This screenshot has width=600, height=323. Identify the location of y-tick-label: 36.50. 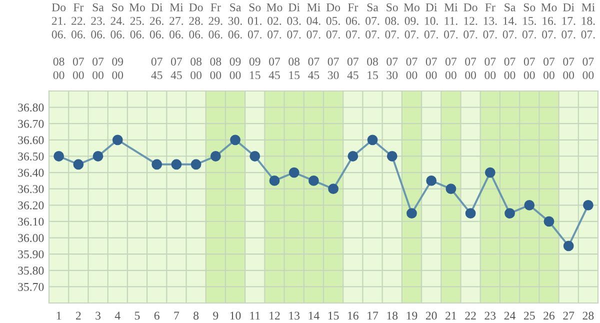
(31, 156).